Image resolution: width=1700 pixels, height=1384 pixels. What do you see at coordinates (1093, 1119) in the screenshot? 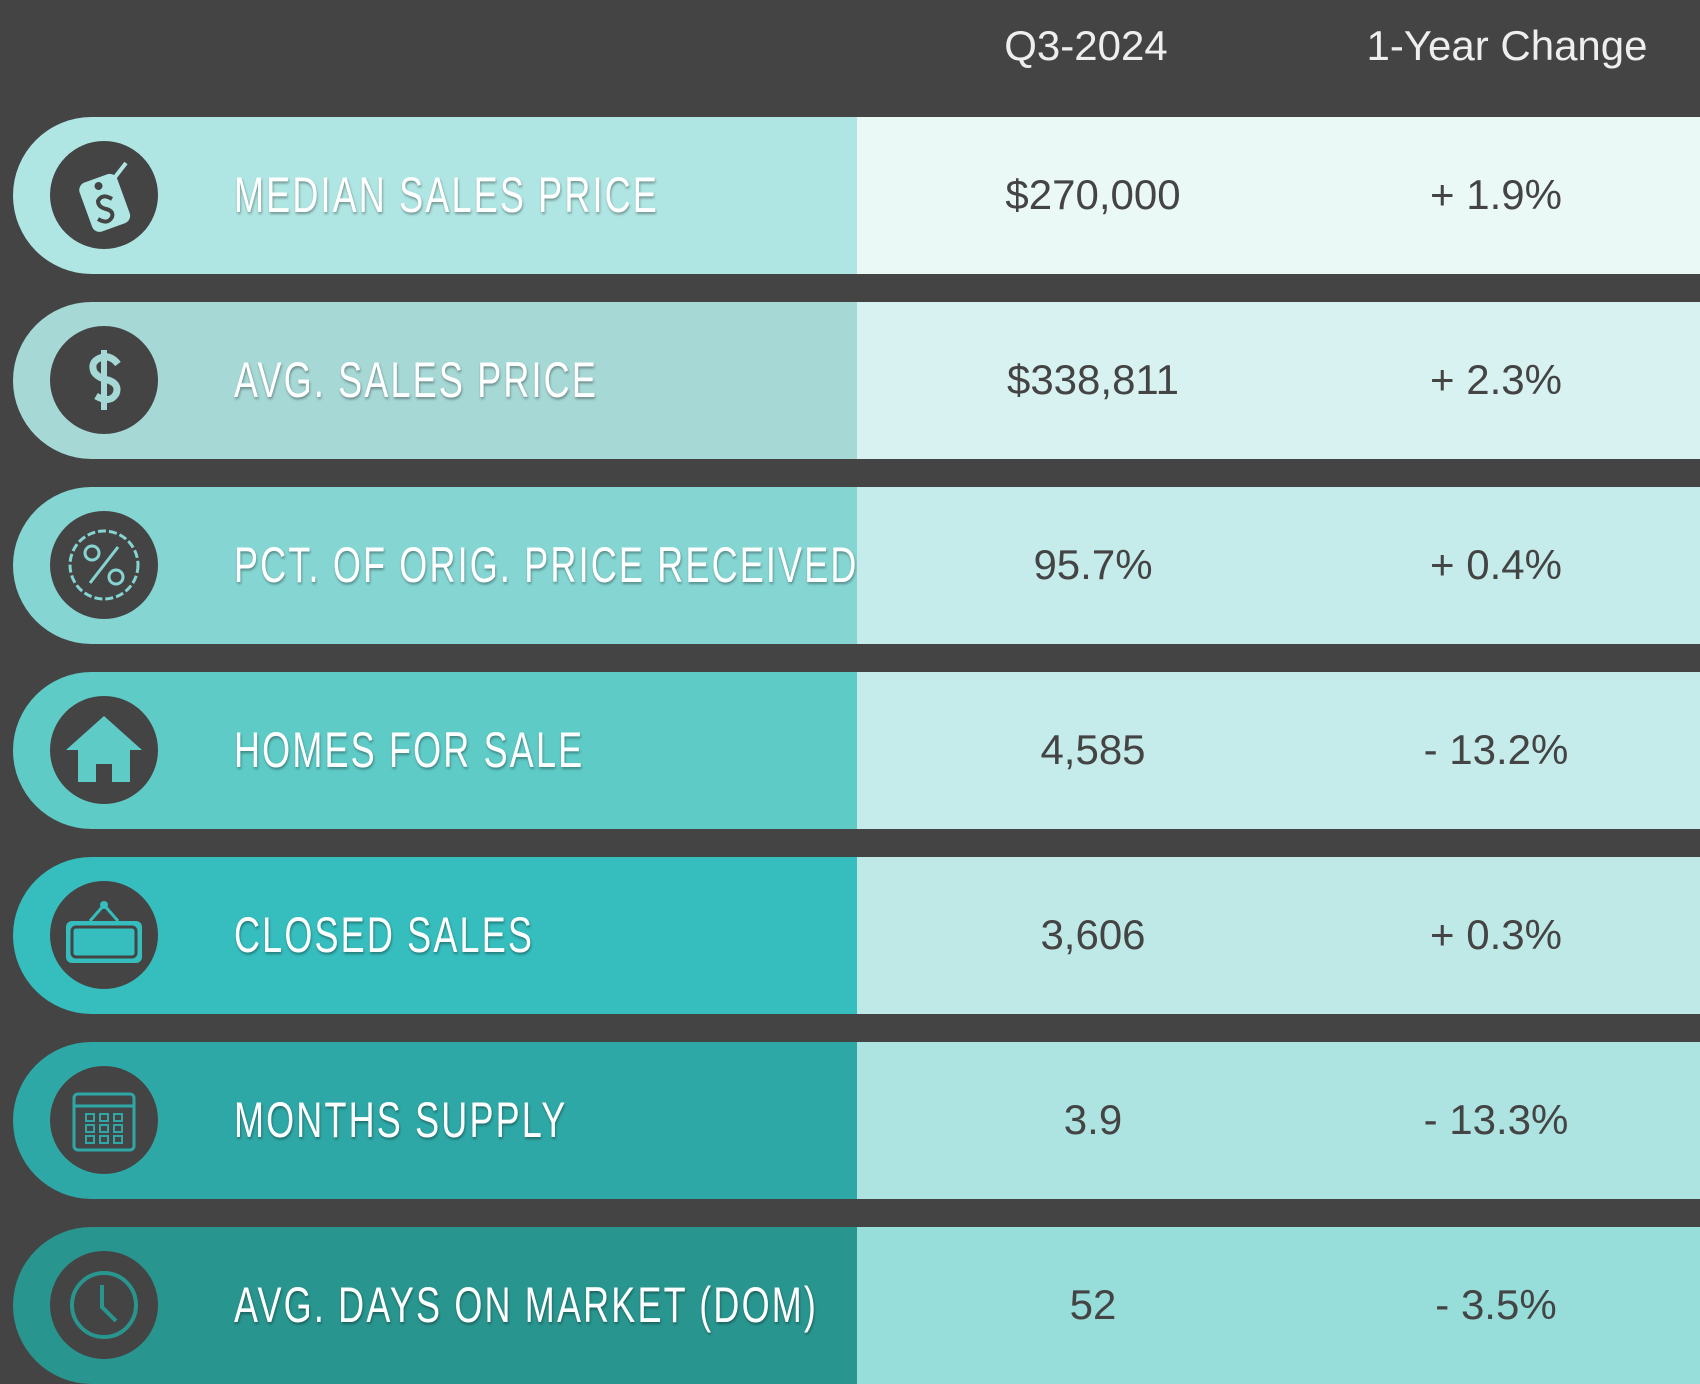
I see `metric-value: 3.9` at bounding box center [1093, 1119].